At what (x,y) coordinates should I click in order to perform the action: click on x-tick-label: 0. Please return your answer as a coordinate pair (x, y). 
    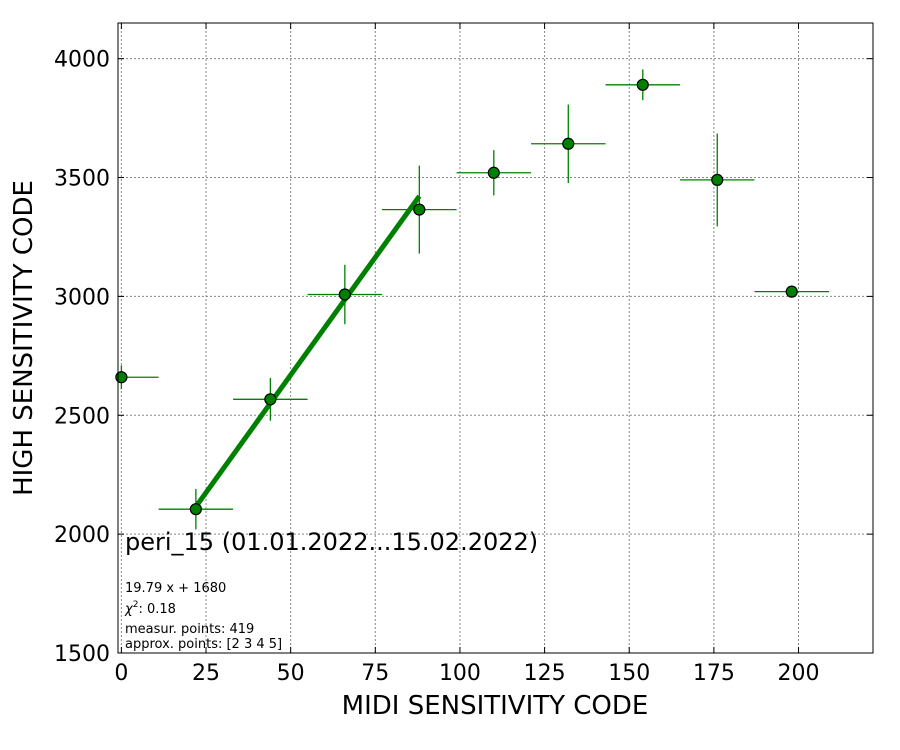
    Looking at the image, I should click on (121, 673).